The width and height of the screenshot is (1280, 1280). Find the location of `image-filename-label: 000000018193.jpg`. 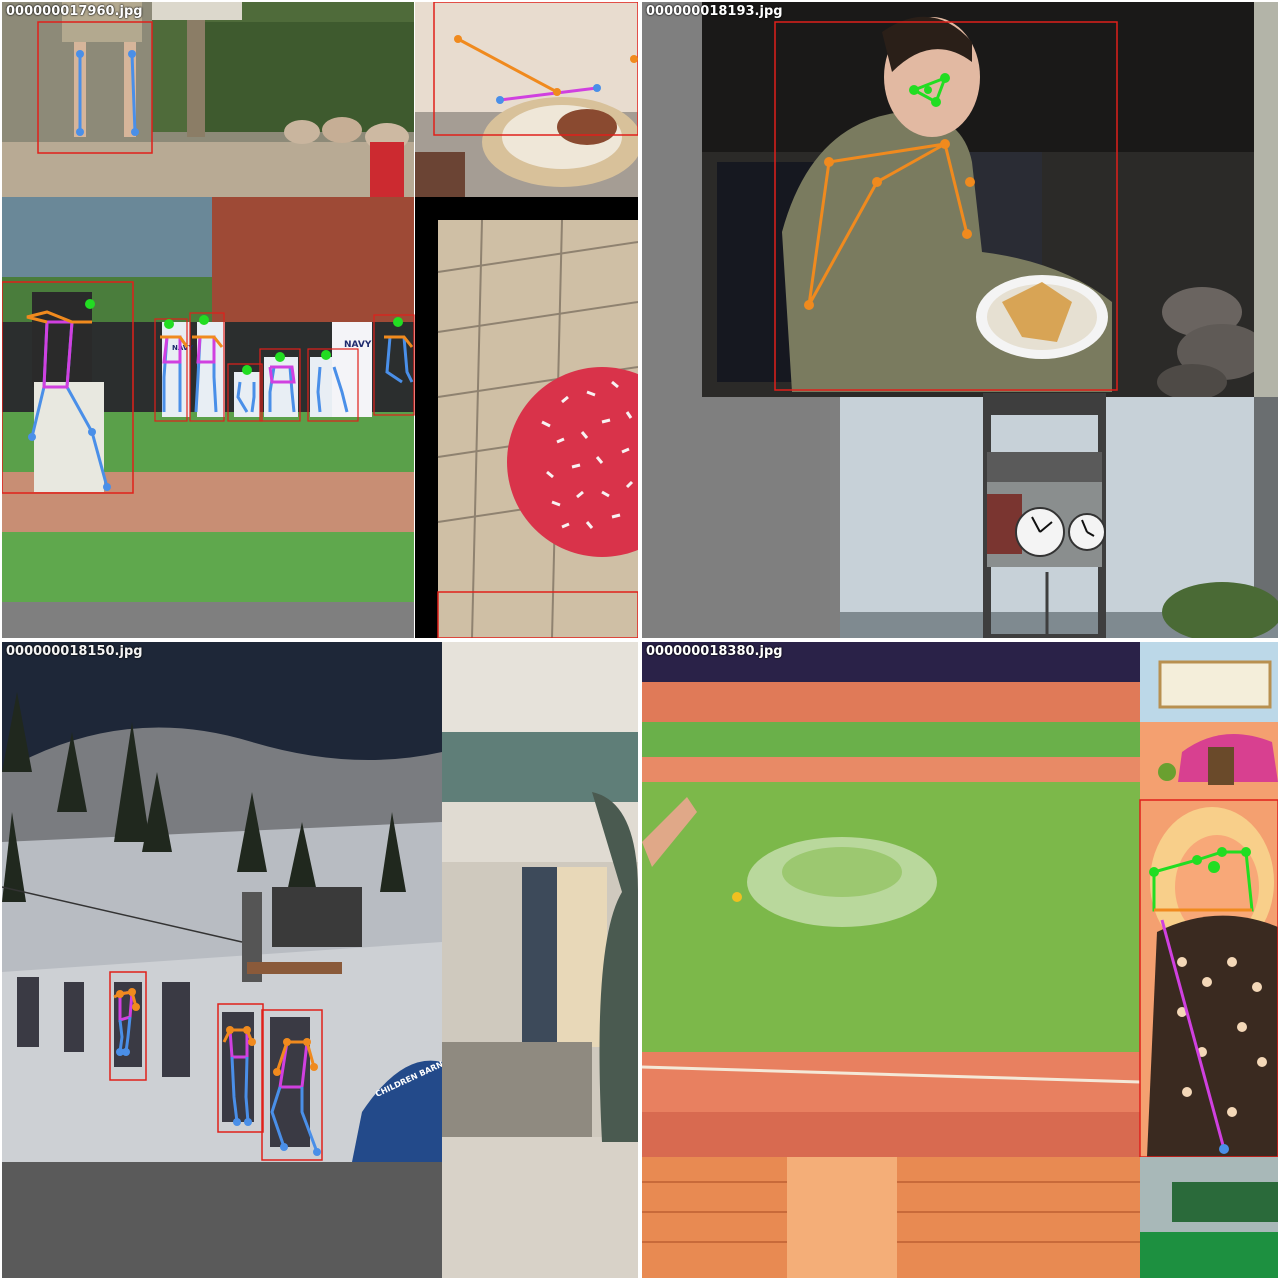

image-filename-label: 000000018193.jpg is located at coordinates (714, 11).